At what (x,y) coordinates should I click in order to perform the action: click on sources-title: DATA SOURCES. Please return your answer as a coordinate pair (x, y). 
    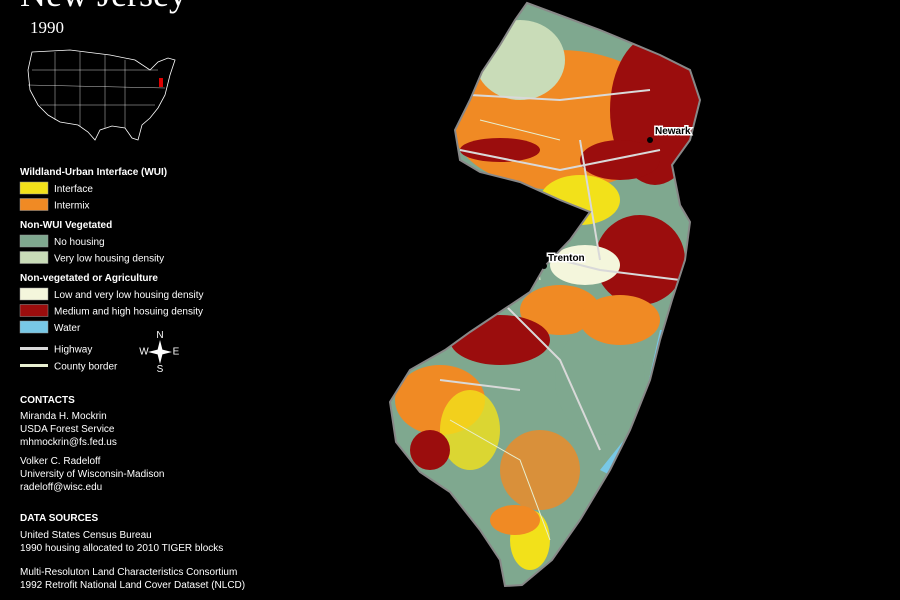
    Looking at the image, I should click on (59, 518).